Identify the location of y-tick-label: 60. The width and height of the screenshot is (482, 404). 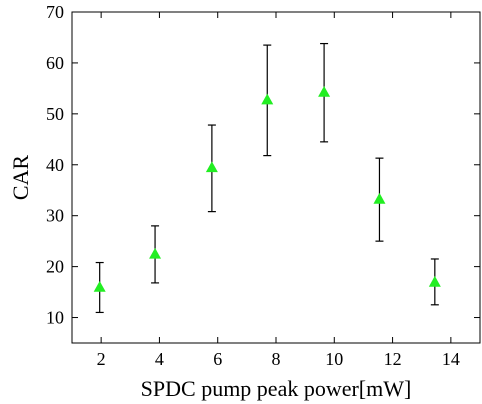
(55, 63).